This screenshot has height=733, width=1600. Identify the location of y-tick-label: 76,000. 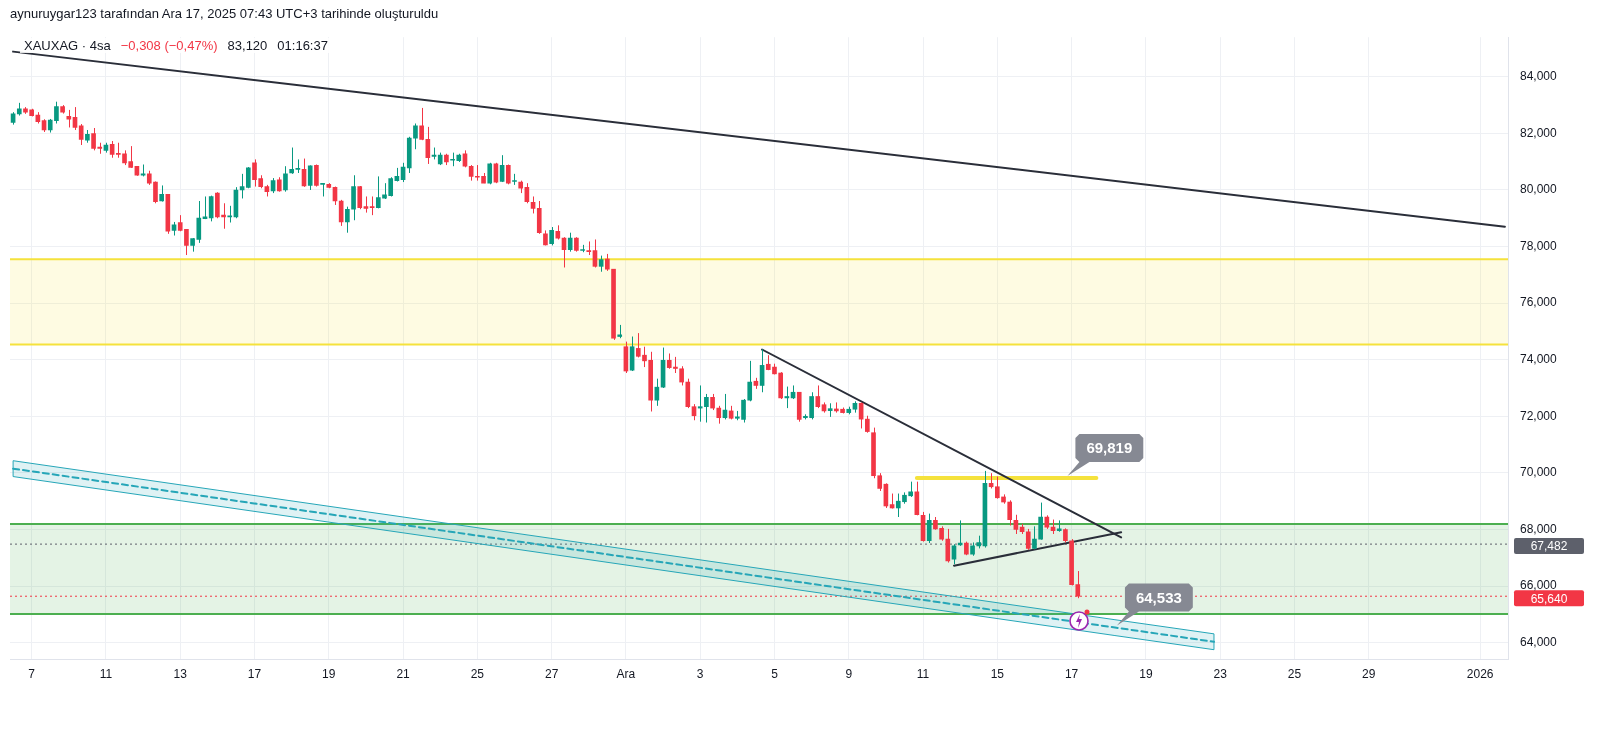
(1539, 302).